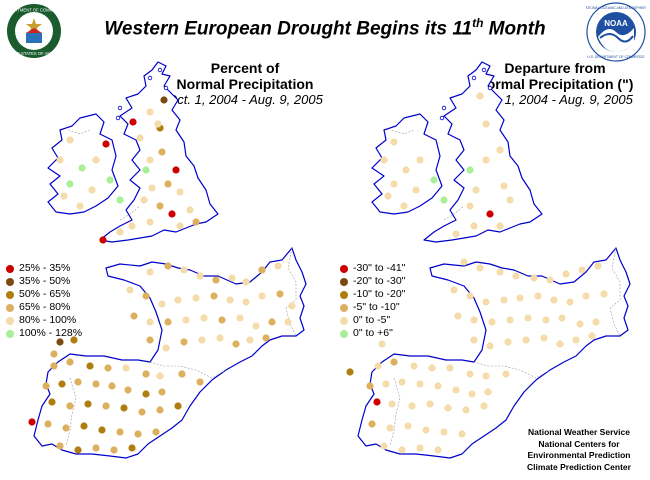 This screenshot has height=480, width=650. Describe the element at coordinates (45, 268) in the screenshot. I see `legend-label: 25% - 35%` at that location.